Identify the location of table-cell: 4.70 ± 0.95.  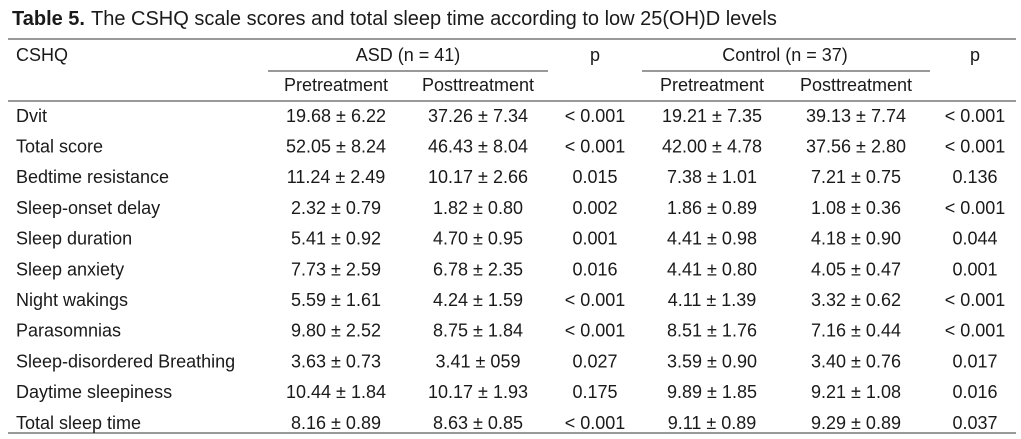
(478, 239).